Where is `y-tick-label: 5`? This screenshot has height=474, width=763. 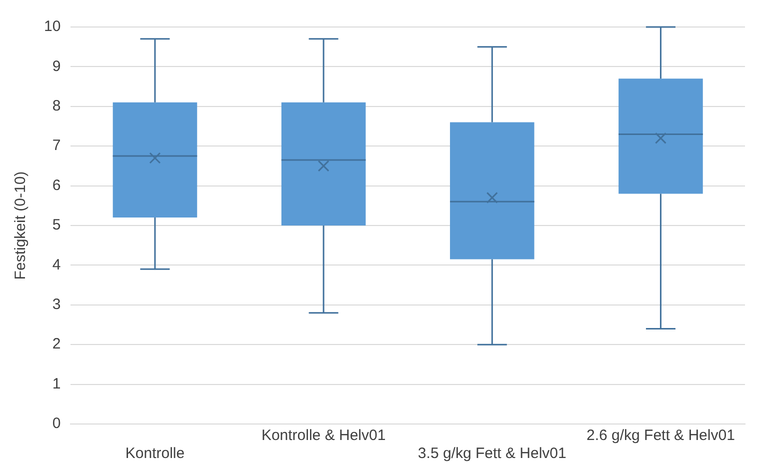
y-tick-label: 5 is located at coordinates (56, 225).